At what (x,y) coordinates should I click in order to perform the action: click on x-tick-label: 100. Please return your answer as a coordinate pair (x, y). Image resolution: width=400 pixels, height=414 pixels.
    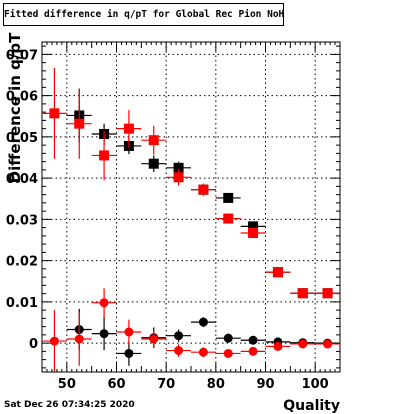
    Looking at the image, I should click on (315, 384).